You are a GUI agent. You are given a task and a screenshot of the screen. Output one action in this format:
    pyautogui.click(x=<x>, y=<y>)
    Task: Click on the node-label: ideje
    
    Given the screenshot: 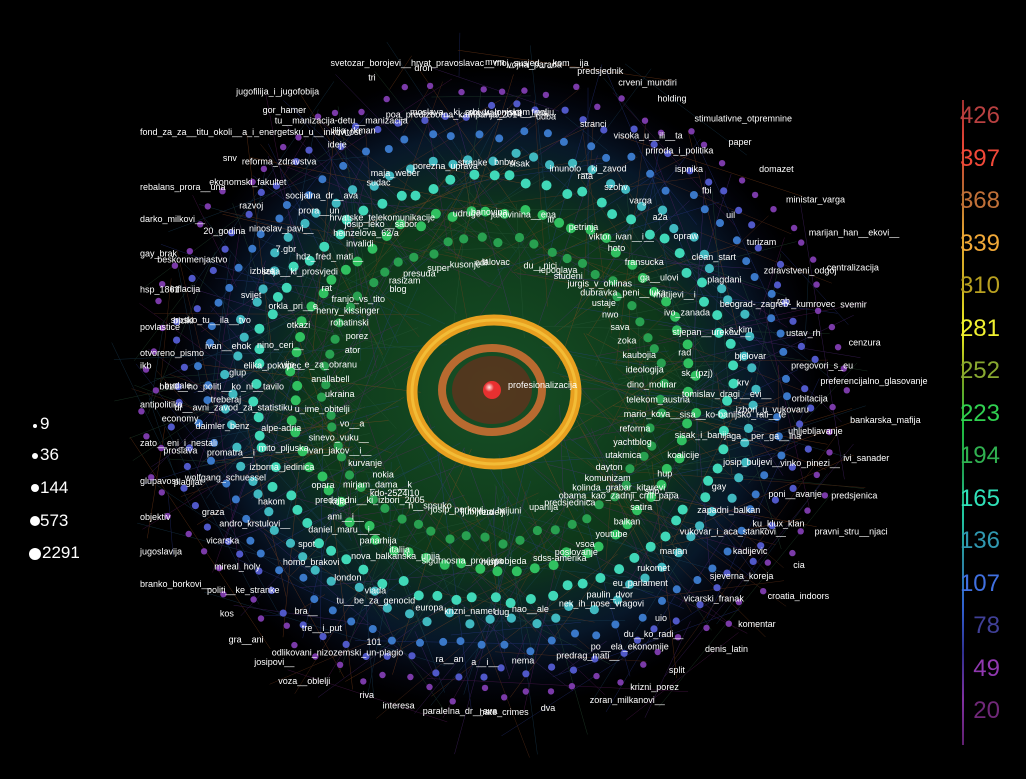 What is the action you would take?
    pyautogui.click(x=337, y=144)
    